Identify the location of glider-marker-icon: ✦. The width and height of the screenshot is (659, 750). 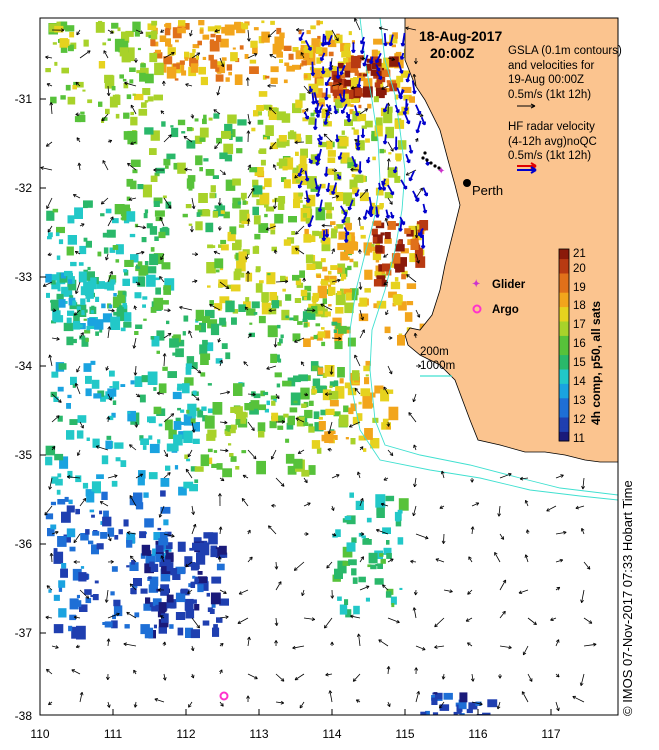
(441, 171).